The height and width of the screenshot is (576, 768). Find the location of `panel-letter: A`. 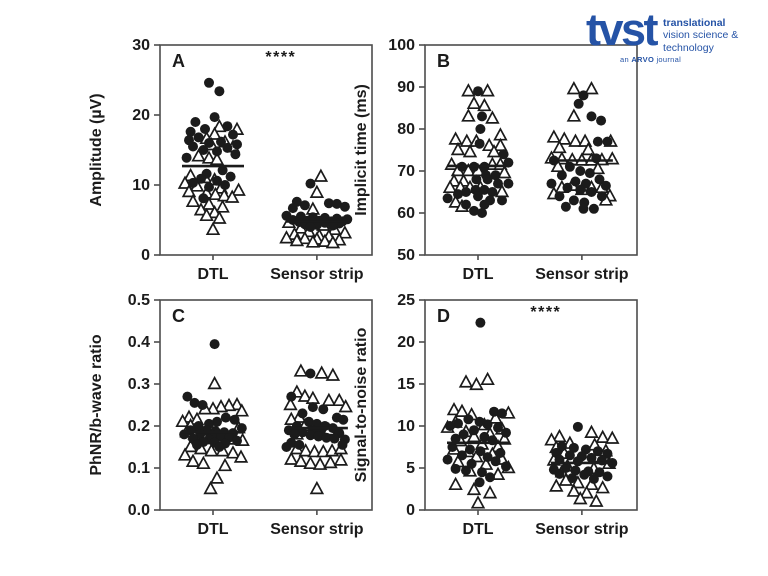

panel-letter: A is located at coordinates (178, 61).